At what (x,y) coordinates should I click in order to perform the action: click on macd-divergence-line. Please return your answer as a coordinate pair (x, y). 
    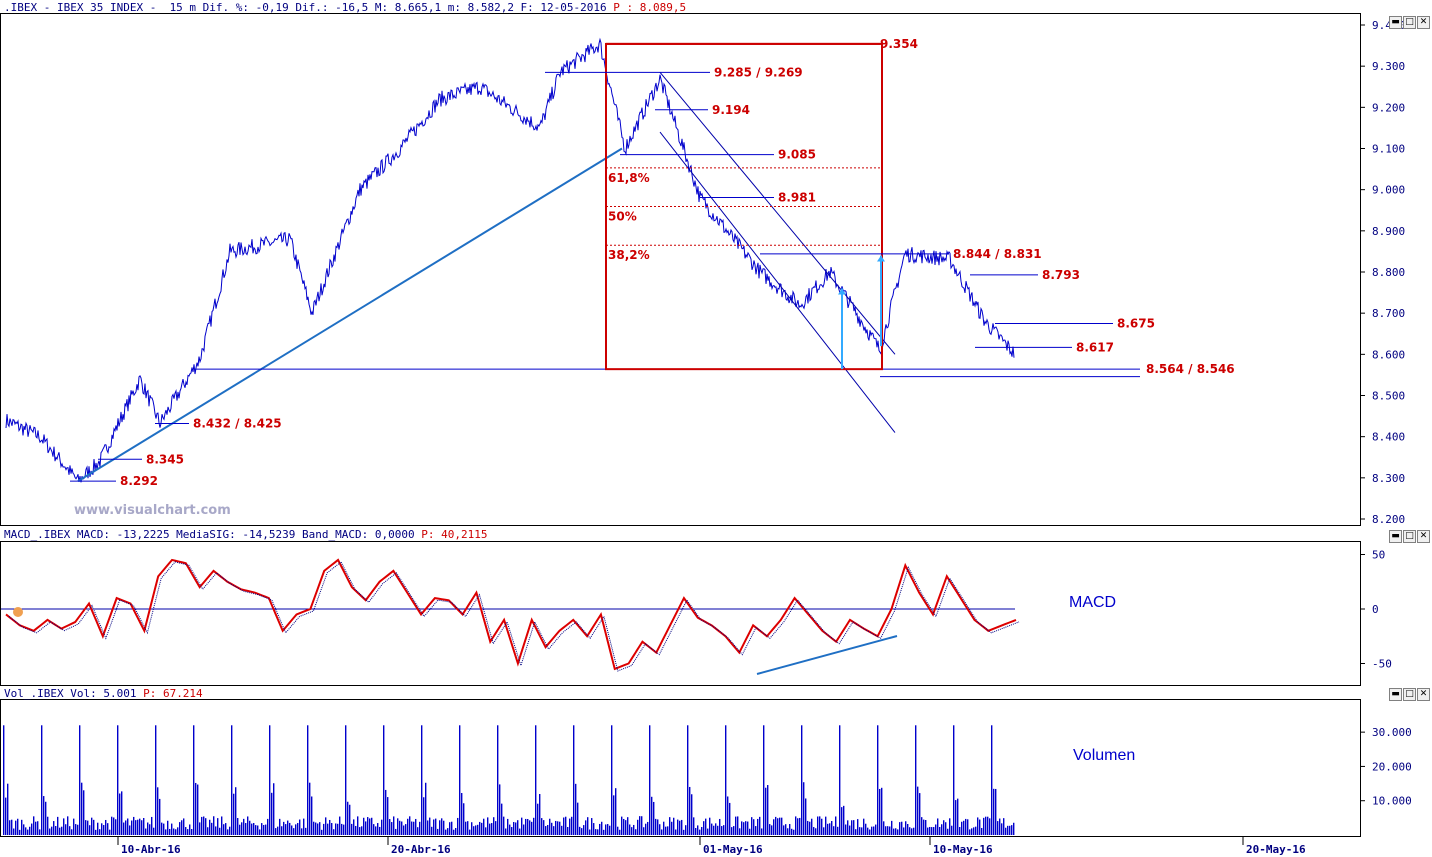
    Looking at the image, I should click on (827, 655).